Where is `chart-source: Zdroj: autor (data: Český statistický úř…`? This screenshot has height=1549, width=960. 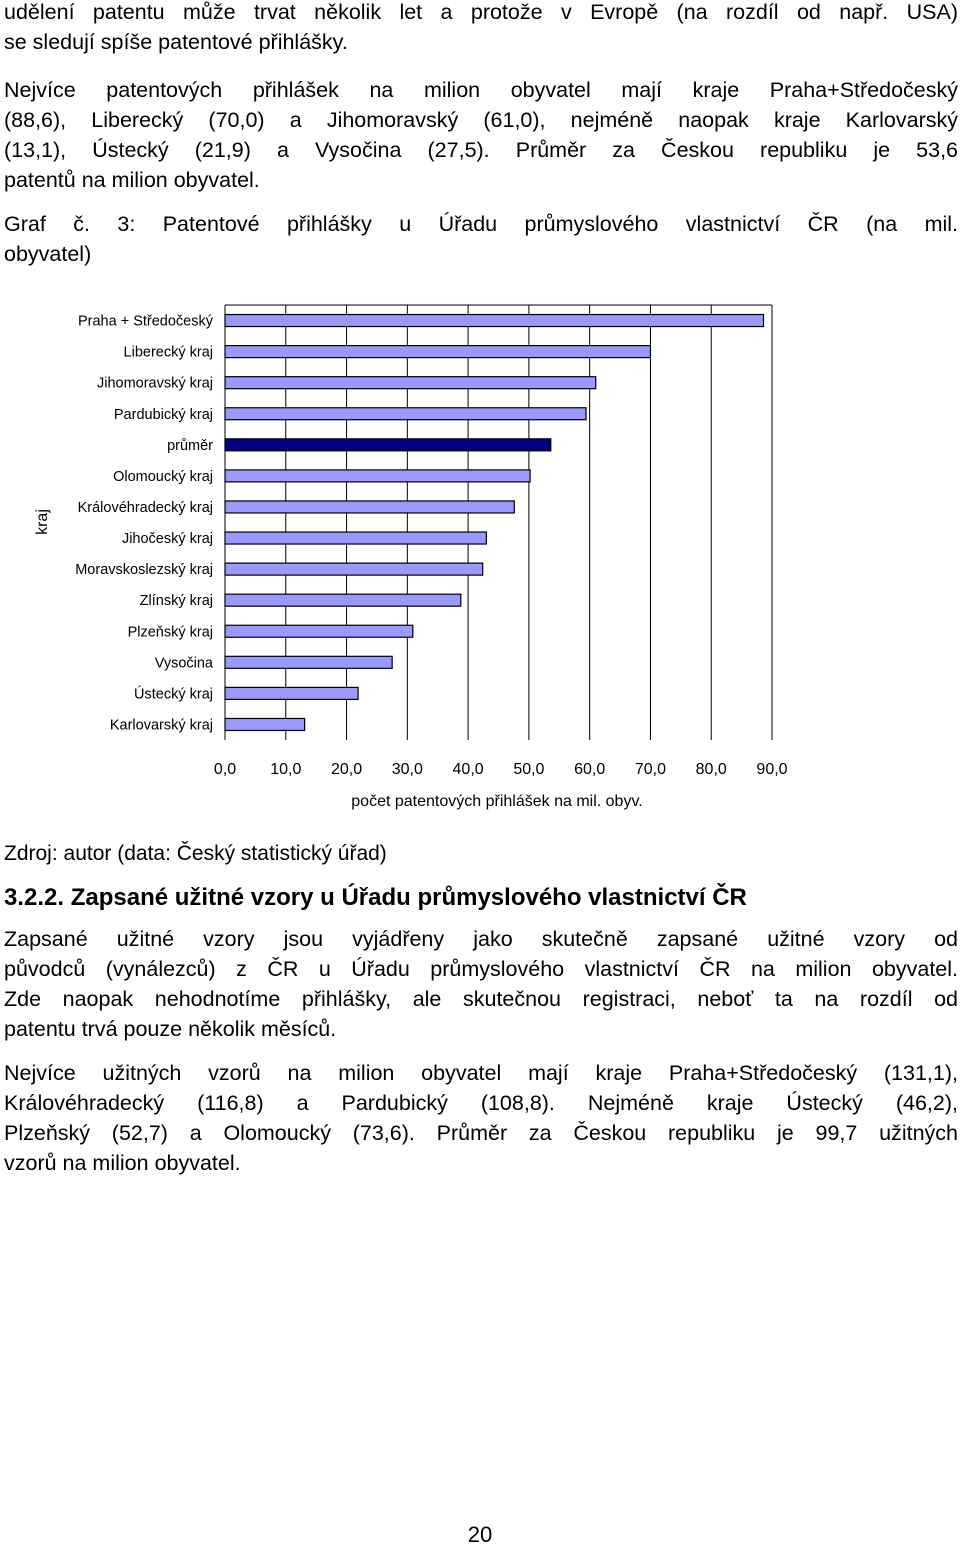 chart-source: Zdroj: autor (data: Český statistický úř… is located at coordinates (195, 853).